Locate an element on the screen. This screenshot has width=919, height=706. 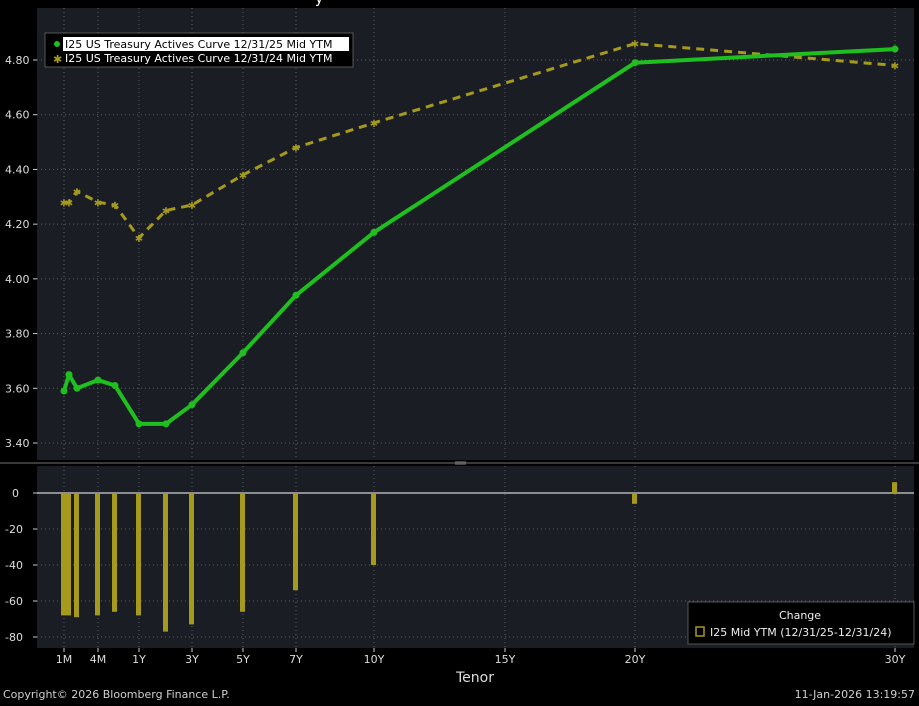
x-tick-label: 1M is located at coordinates (64, 659).